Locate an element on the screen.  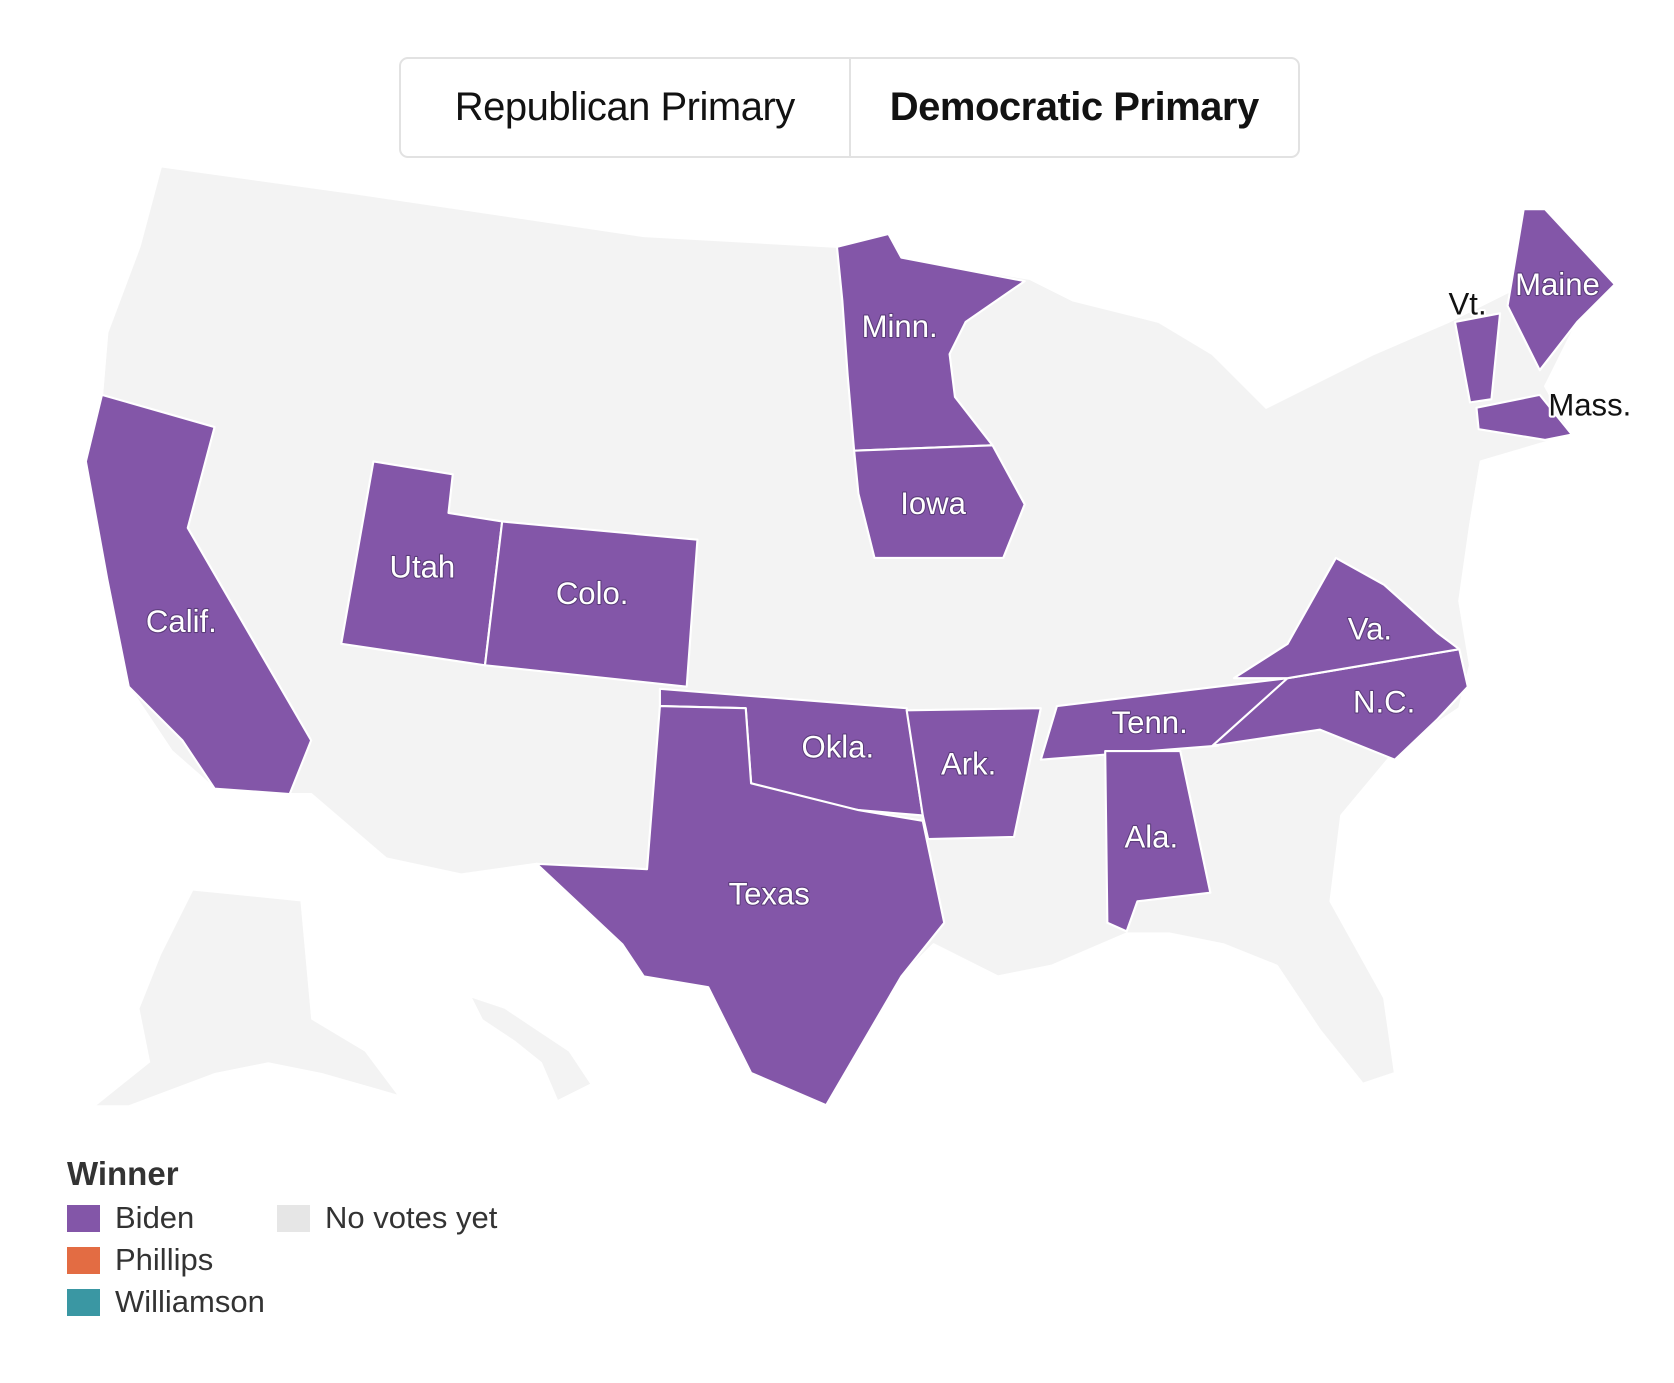
hawaii-shape is located at coordinates (531, 1048).